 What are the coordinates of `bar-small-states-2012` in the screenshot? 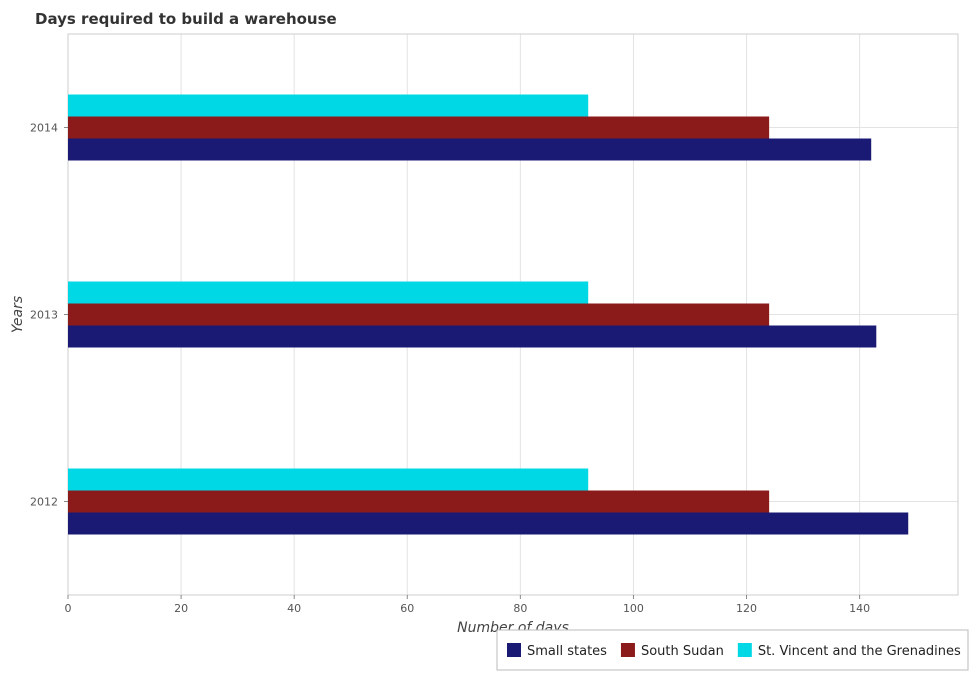 It's located at (488, 523).